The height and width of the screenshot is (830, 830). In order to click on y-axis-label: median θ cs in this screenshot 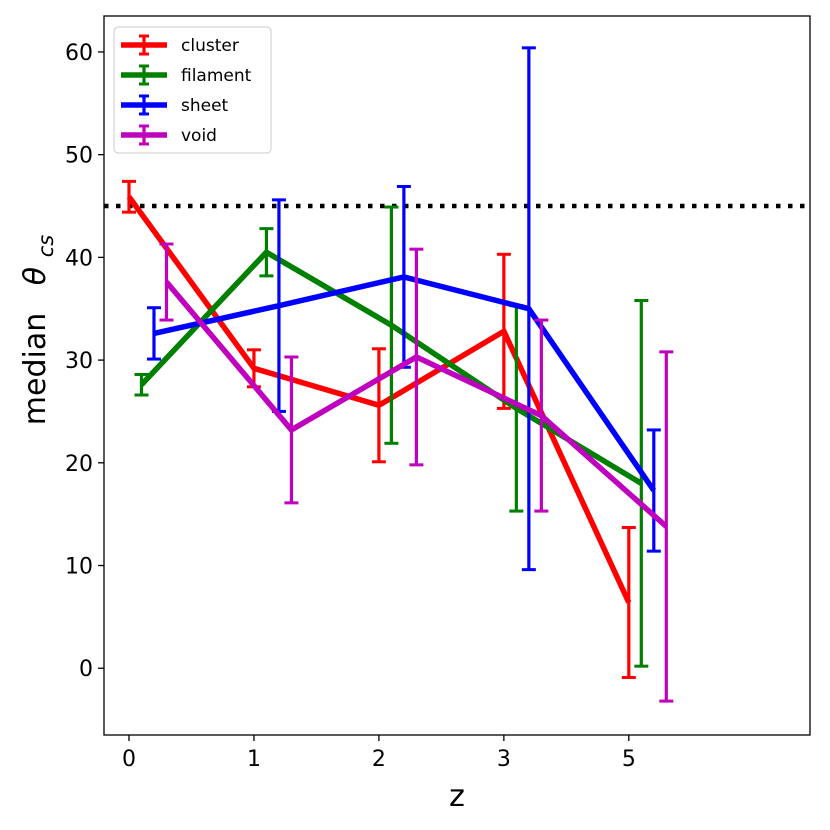, I will do `click(38, 330)`.